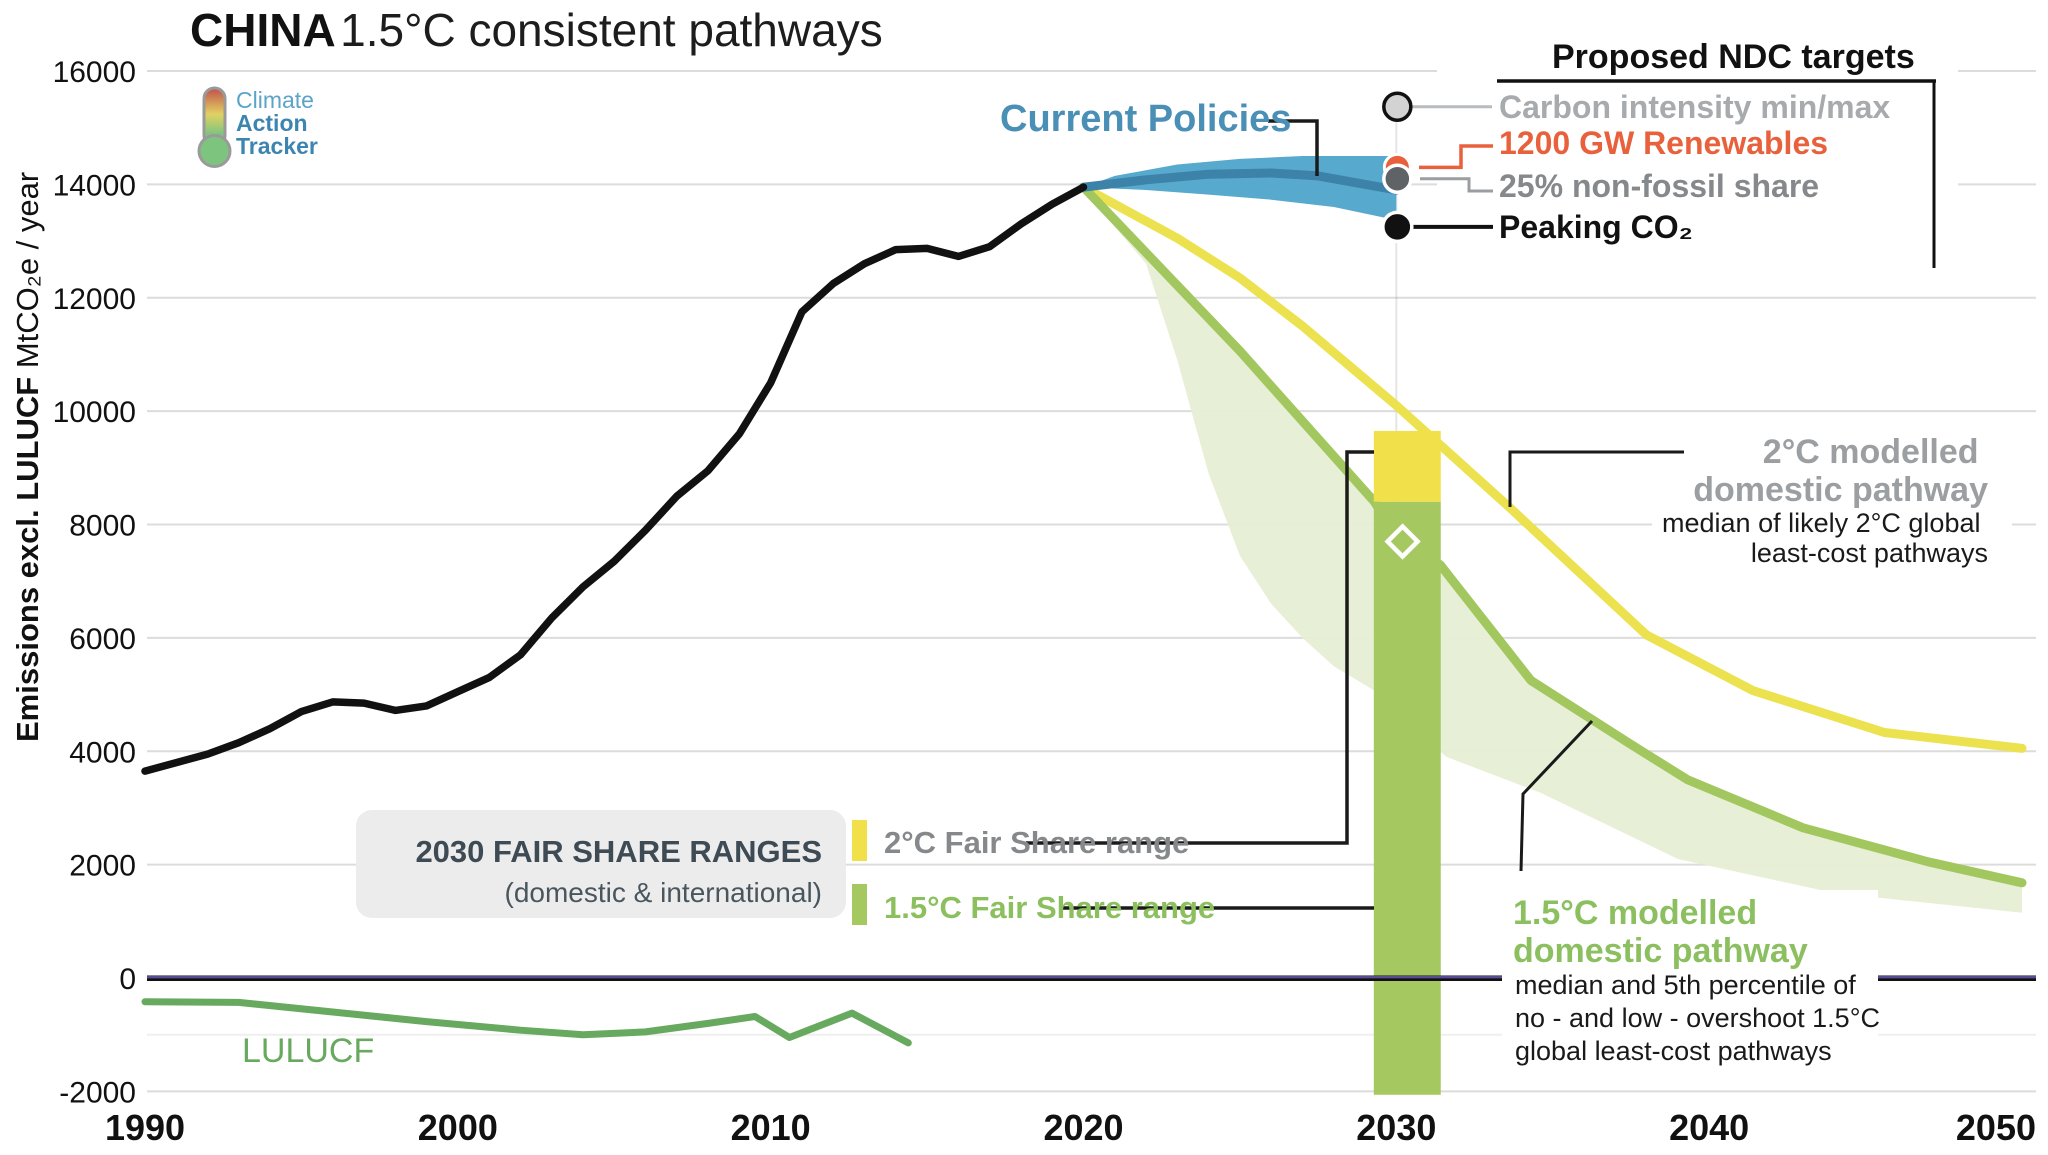  Describe the element at coordinates (1694, 107) in the screenshot. I see `ndc-item-carbon-intensity: Carbon intensity min/max` at that location.